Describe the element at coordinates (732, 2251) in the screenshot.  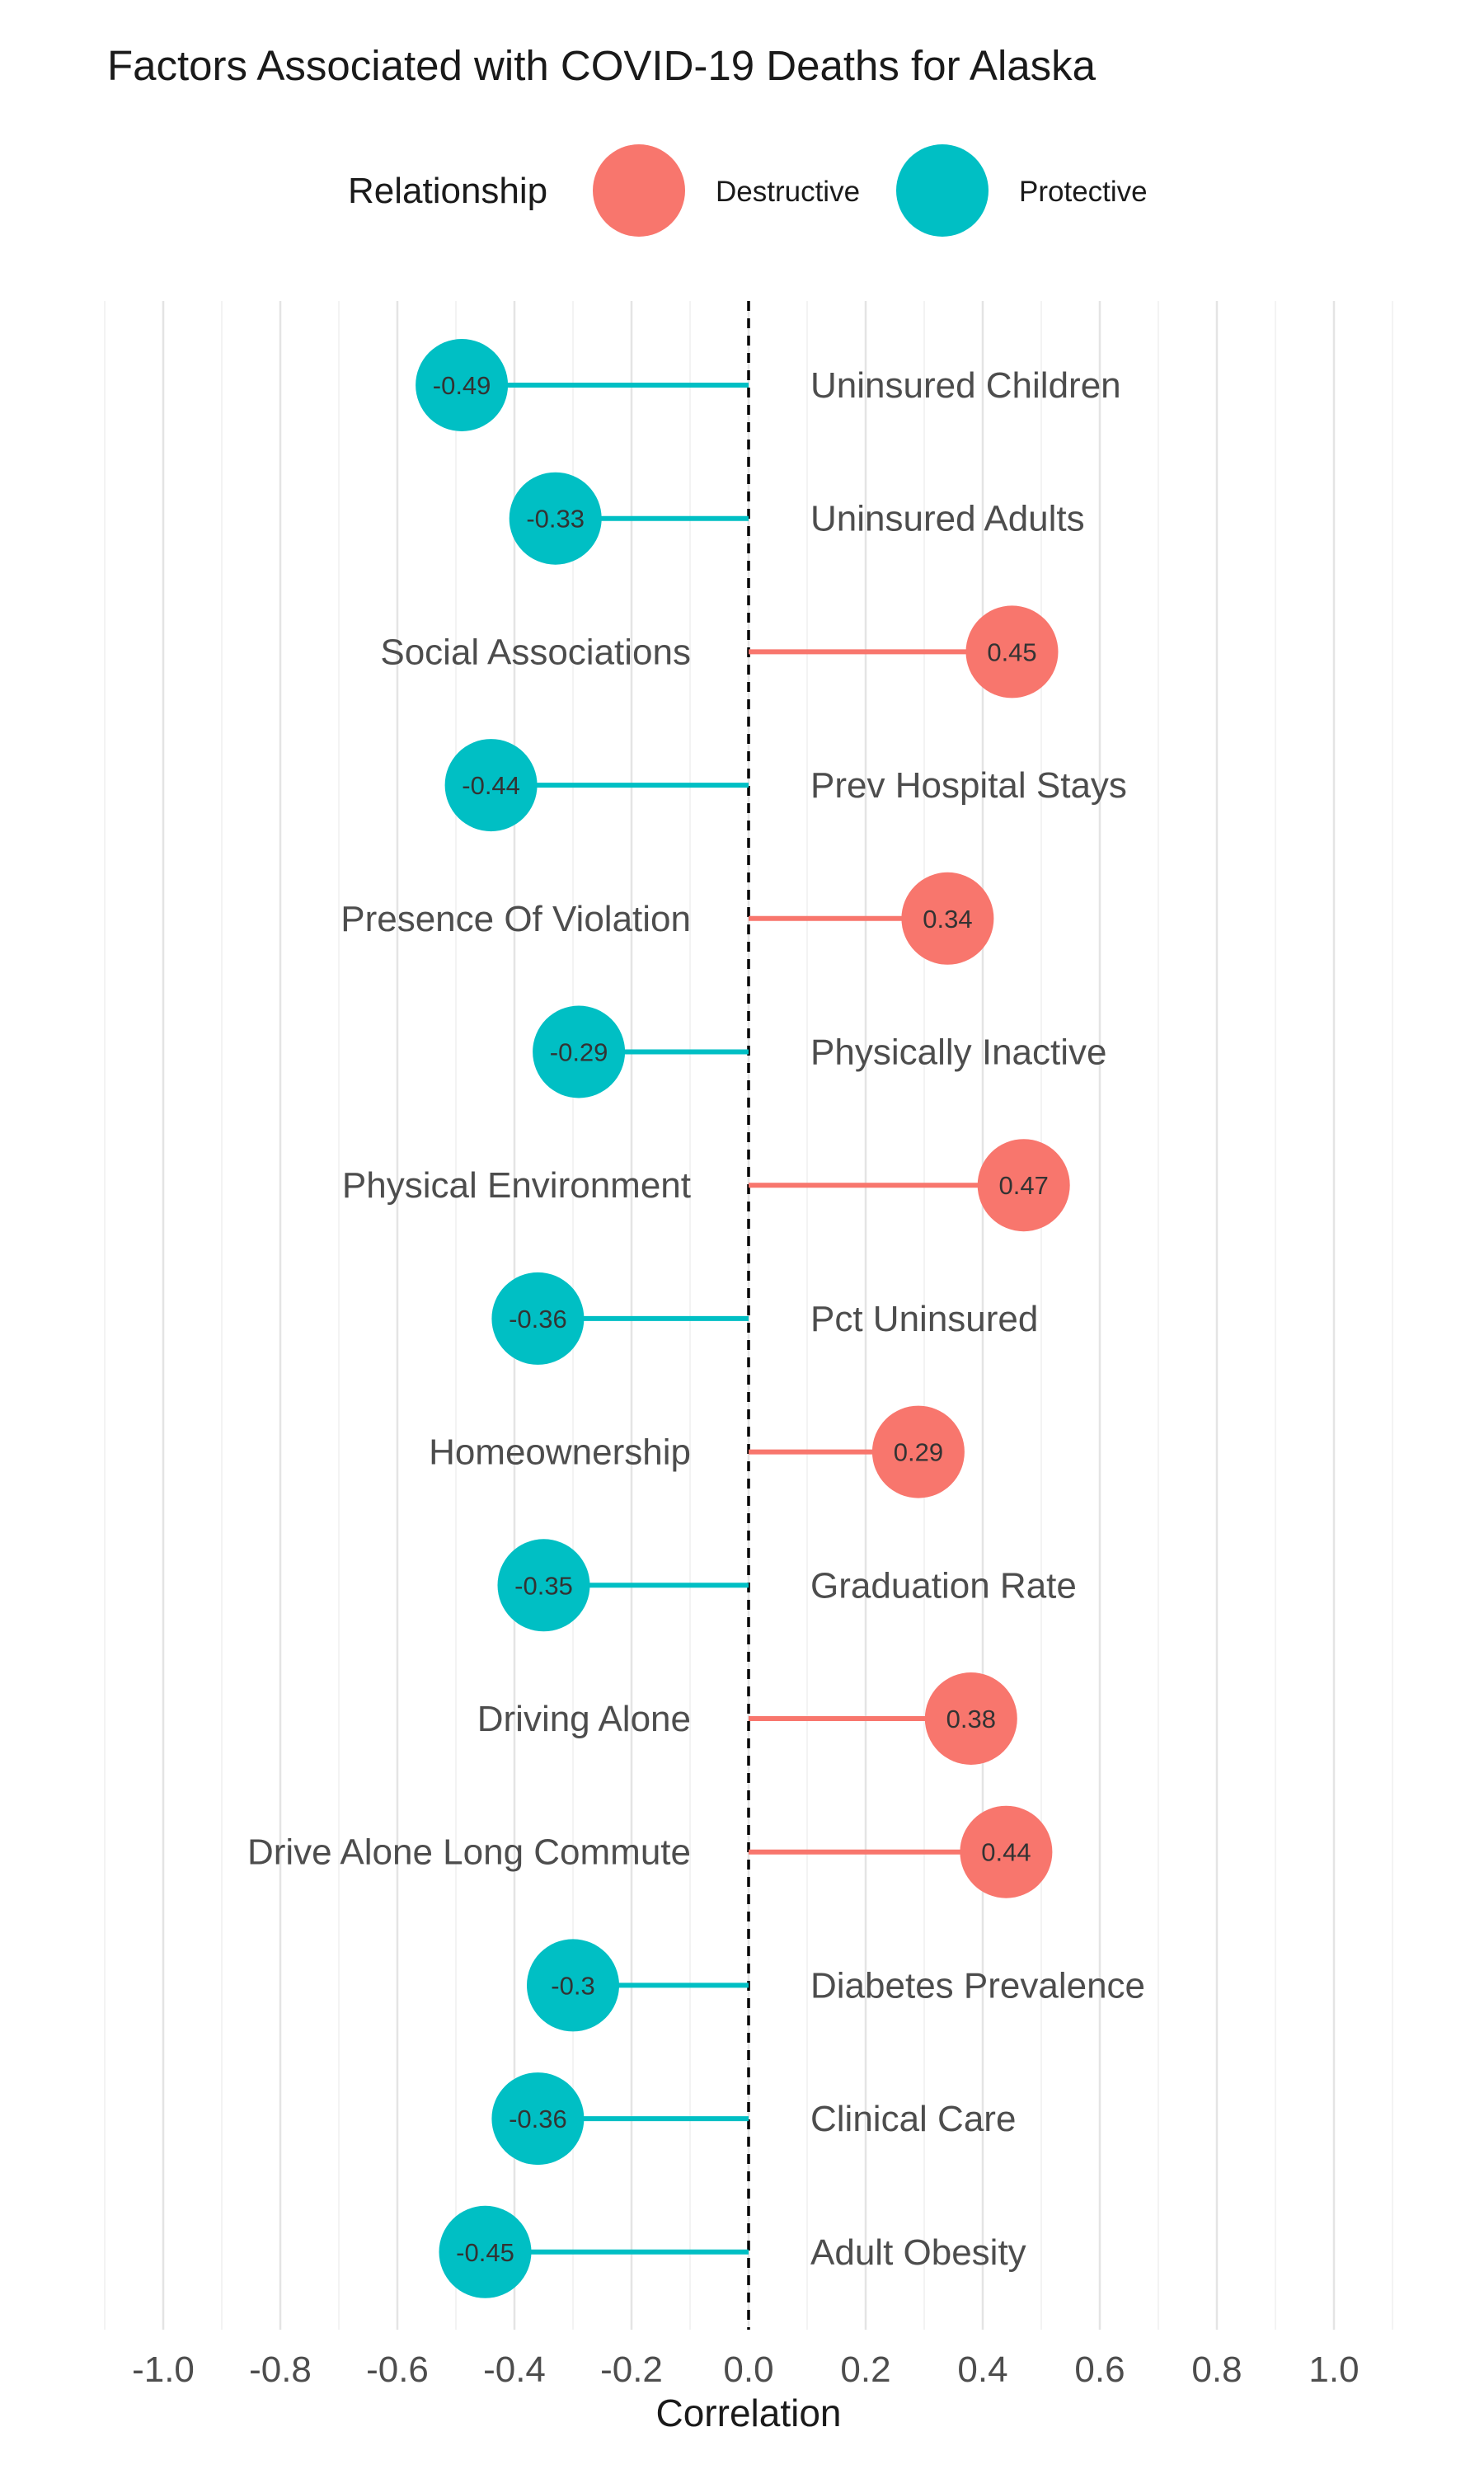
I see `lollipop-item: -0.45 Adult Obesity` at that location.